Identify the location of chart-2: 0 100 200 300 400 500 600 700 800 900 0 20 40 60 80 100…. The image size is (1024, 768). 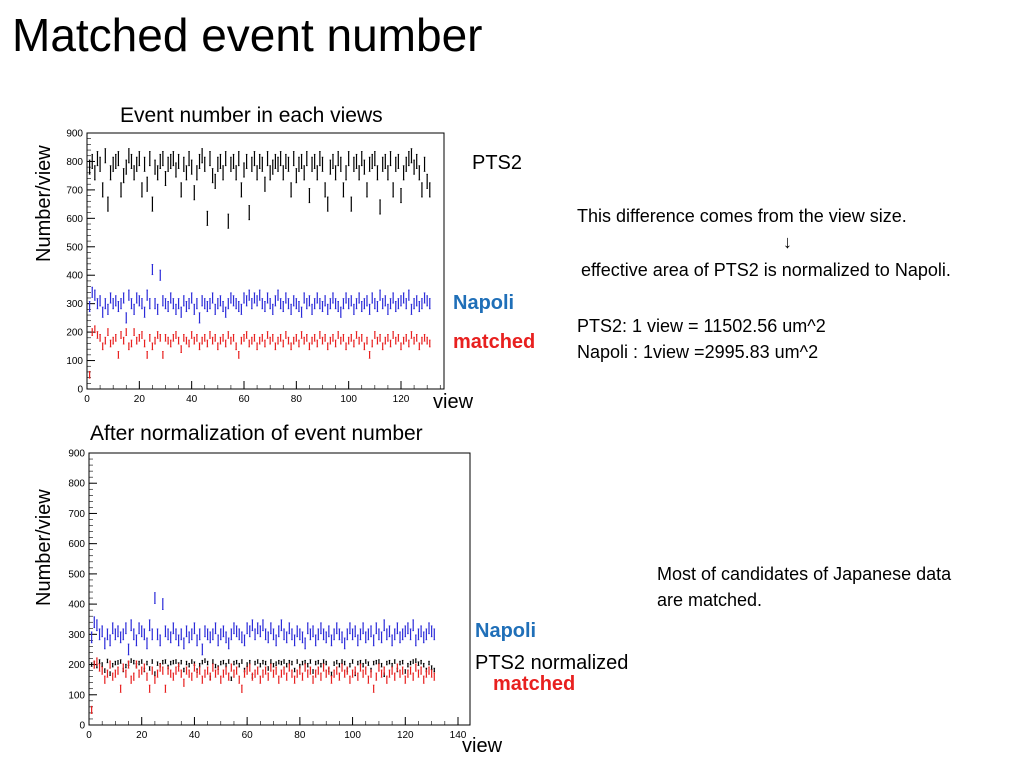
(269, 595).